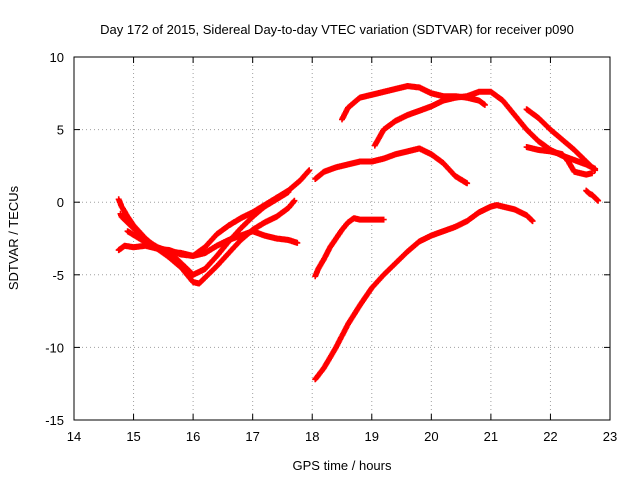 This screenshot has height=480, width=640. What do you see at coordinates (550, 436) in the screenshot?
I see `x-tick-label: 22` at bounding box center [550, 436].